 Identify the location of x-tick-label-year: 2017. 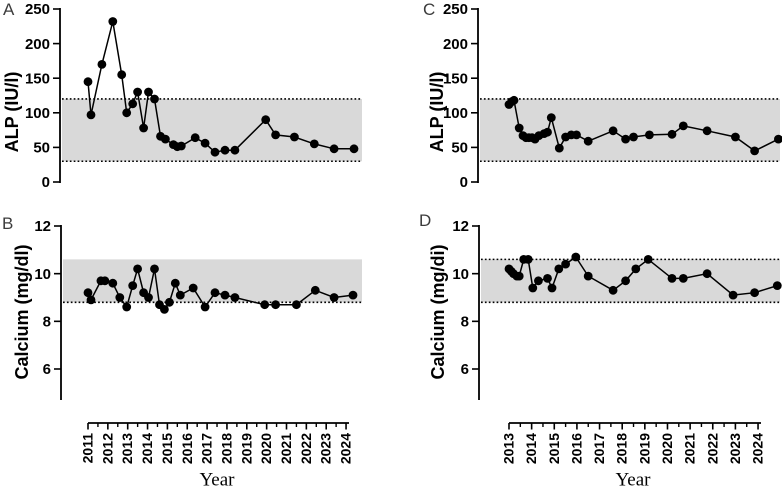
(207, 448).